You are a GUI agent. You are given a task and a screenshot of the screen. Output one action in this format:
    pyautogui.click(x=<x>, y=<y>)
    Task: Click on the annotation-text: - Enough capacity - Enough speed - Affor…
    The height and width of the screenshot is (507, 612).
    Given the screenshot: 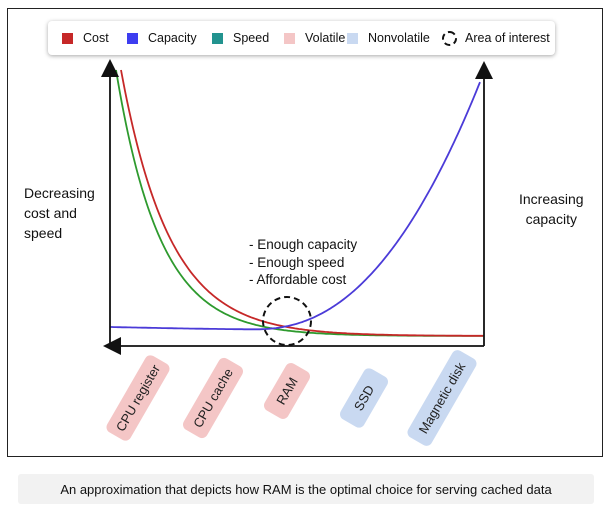 What is the action you would take?
    pyautogui.click(x=303, y=262)
    